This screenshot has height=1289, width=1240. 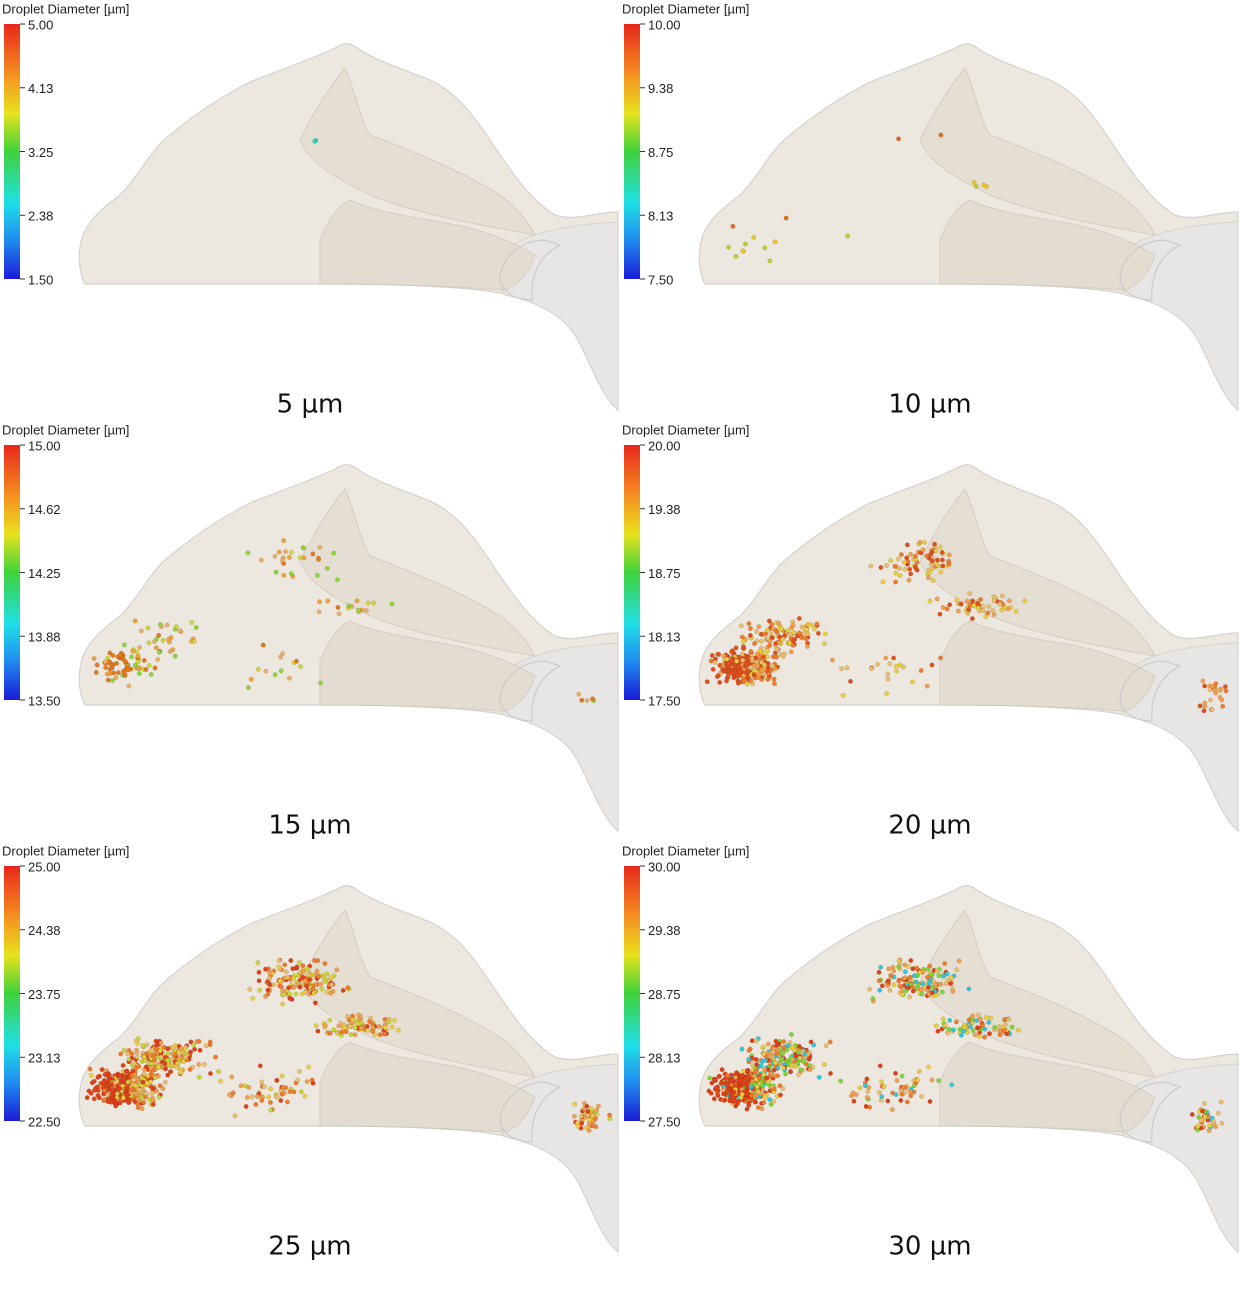 I want to click on tick-label: 5.00, so click(x=40, y=24).